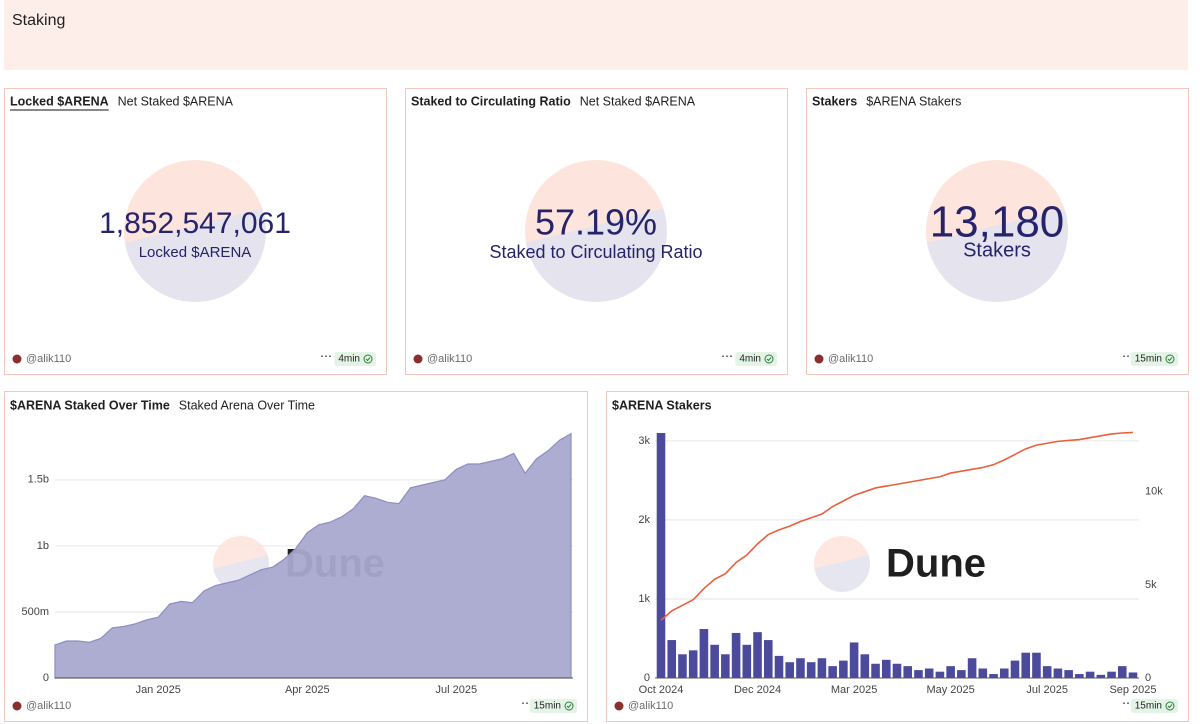  Describe the element at coordinates (35, 612) in the screenshot. I see `y-tick-label: 500m` at that location.